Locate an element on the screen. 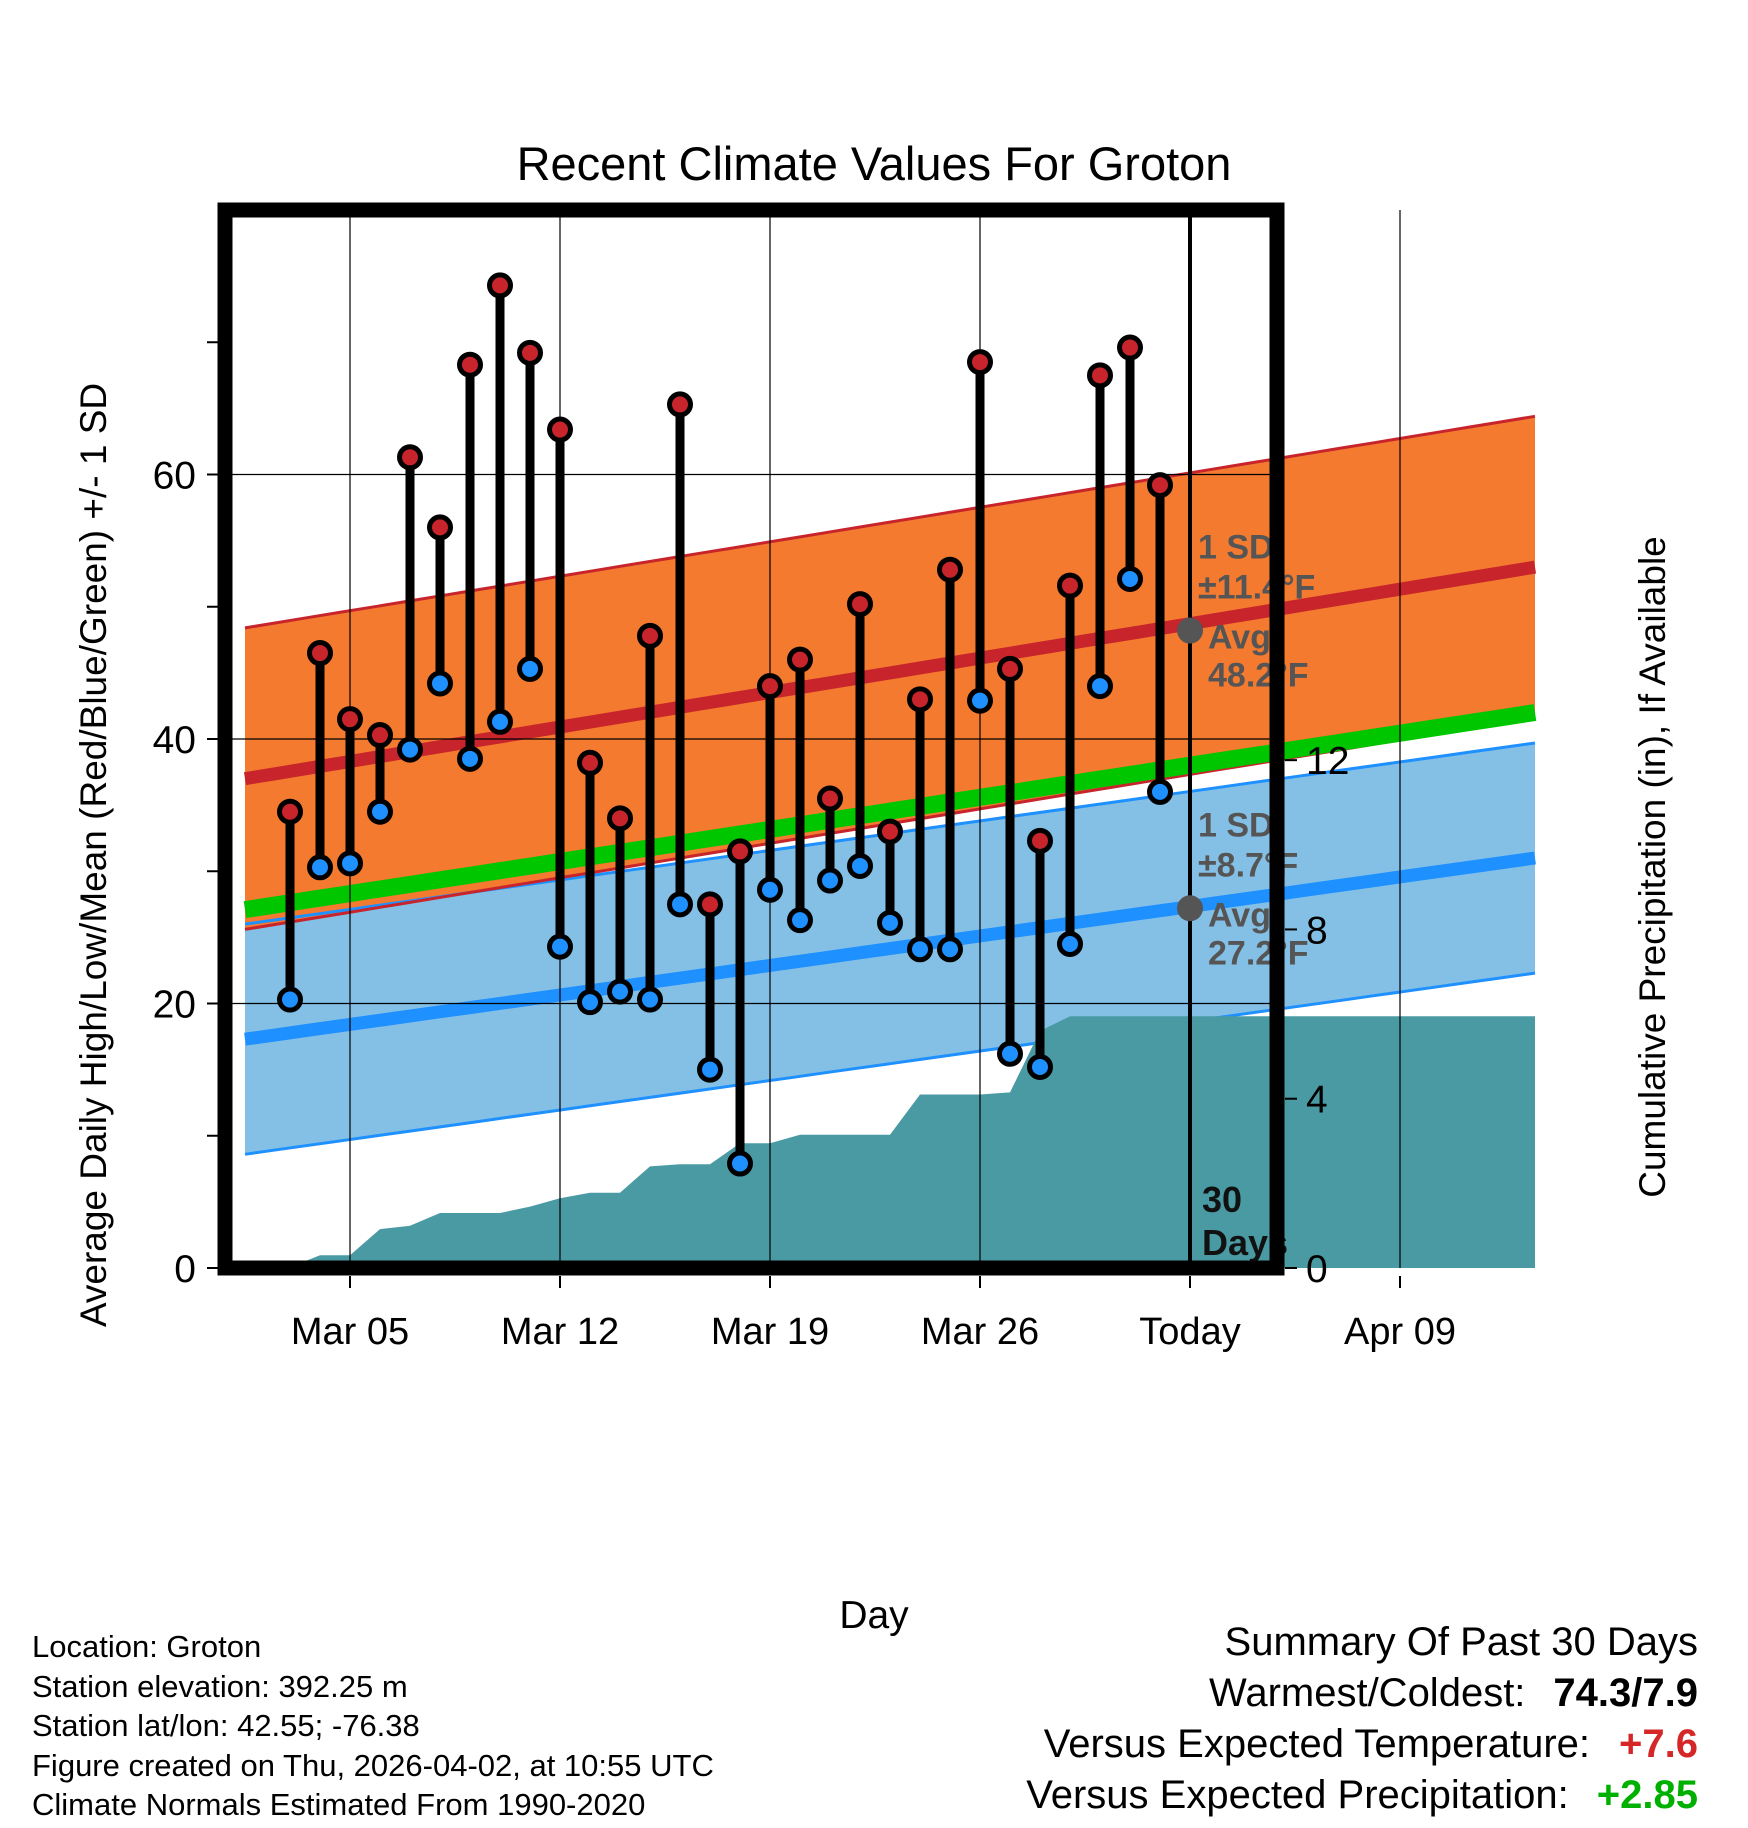 This screenshot has height=1828, width=1748. precip-anomaly-row: Versus Expected Precipitation: +2.85 is located at coordinates (1362, 1795).